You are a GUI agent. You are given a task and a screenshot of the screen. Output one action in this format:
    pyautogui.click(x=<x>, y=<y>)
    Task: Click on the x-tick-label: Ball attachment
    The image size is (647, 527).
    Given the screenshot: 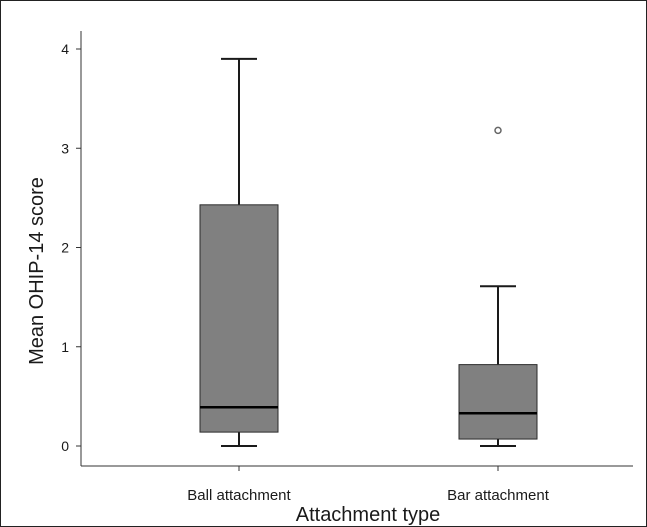 What is the action you would take?
    pyautogui.click(x=239, y=495)
    